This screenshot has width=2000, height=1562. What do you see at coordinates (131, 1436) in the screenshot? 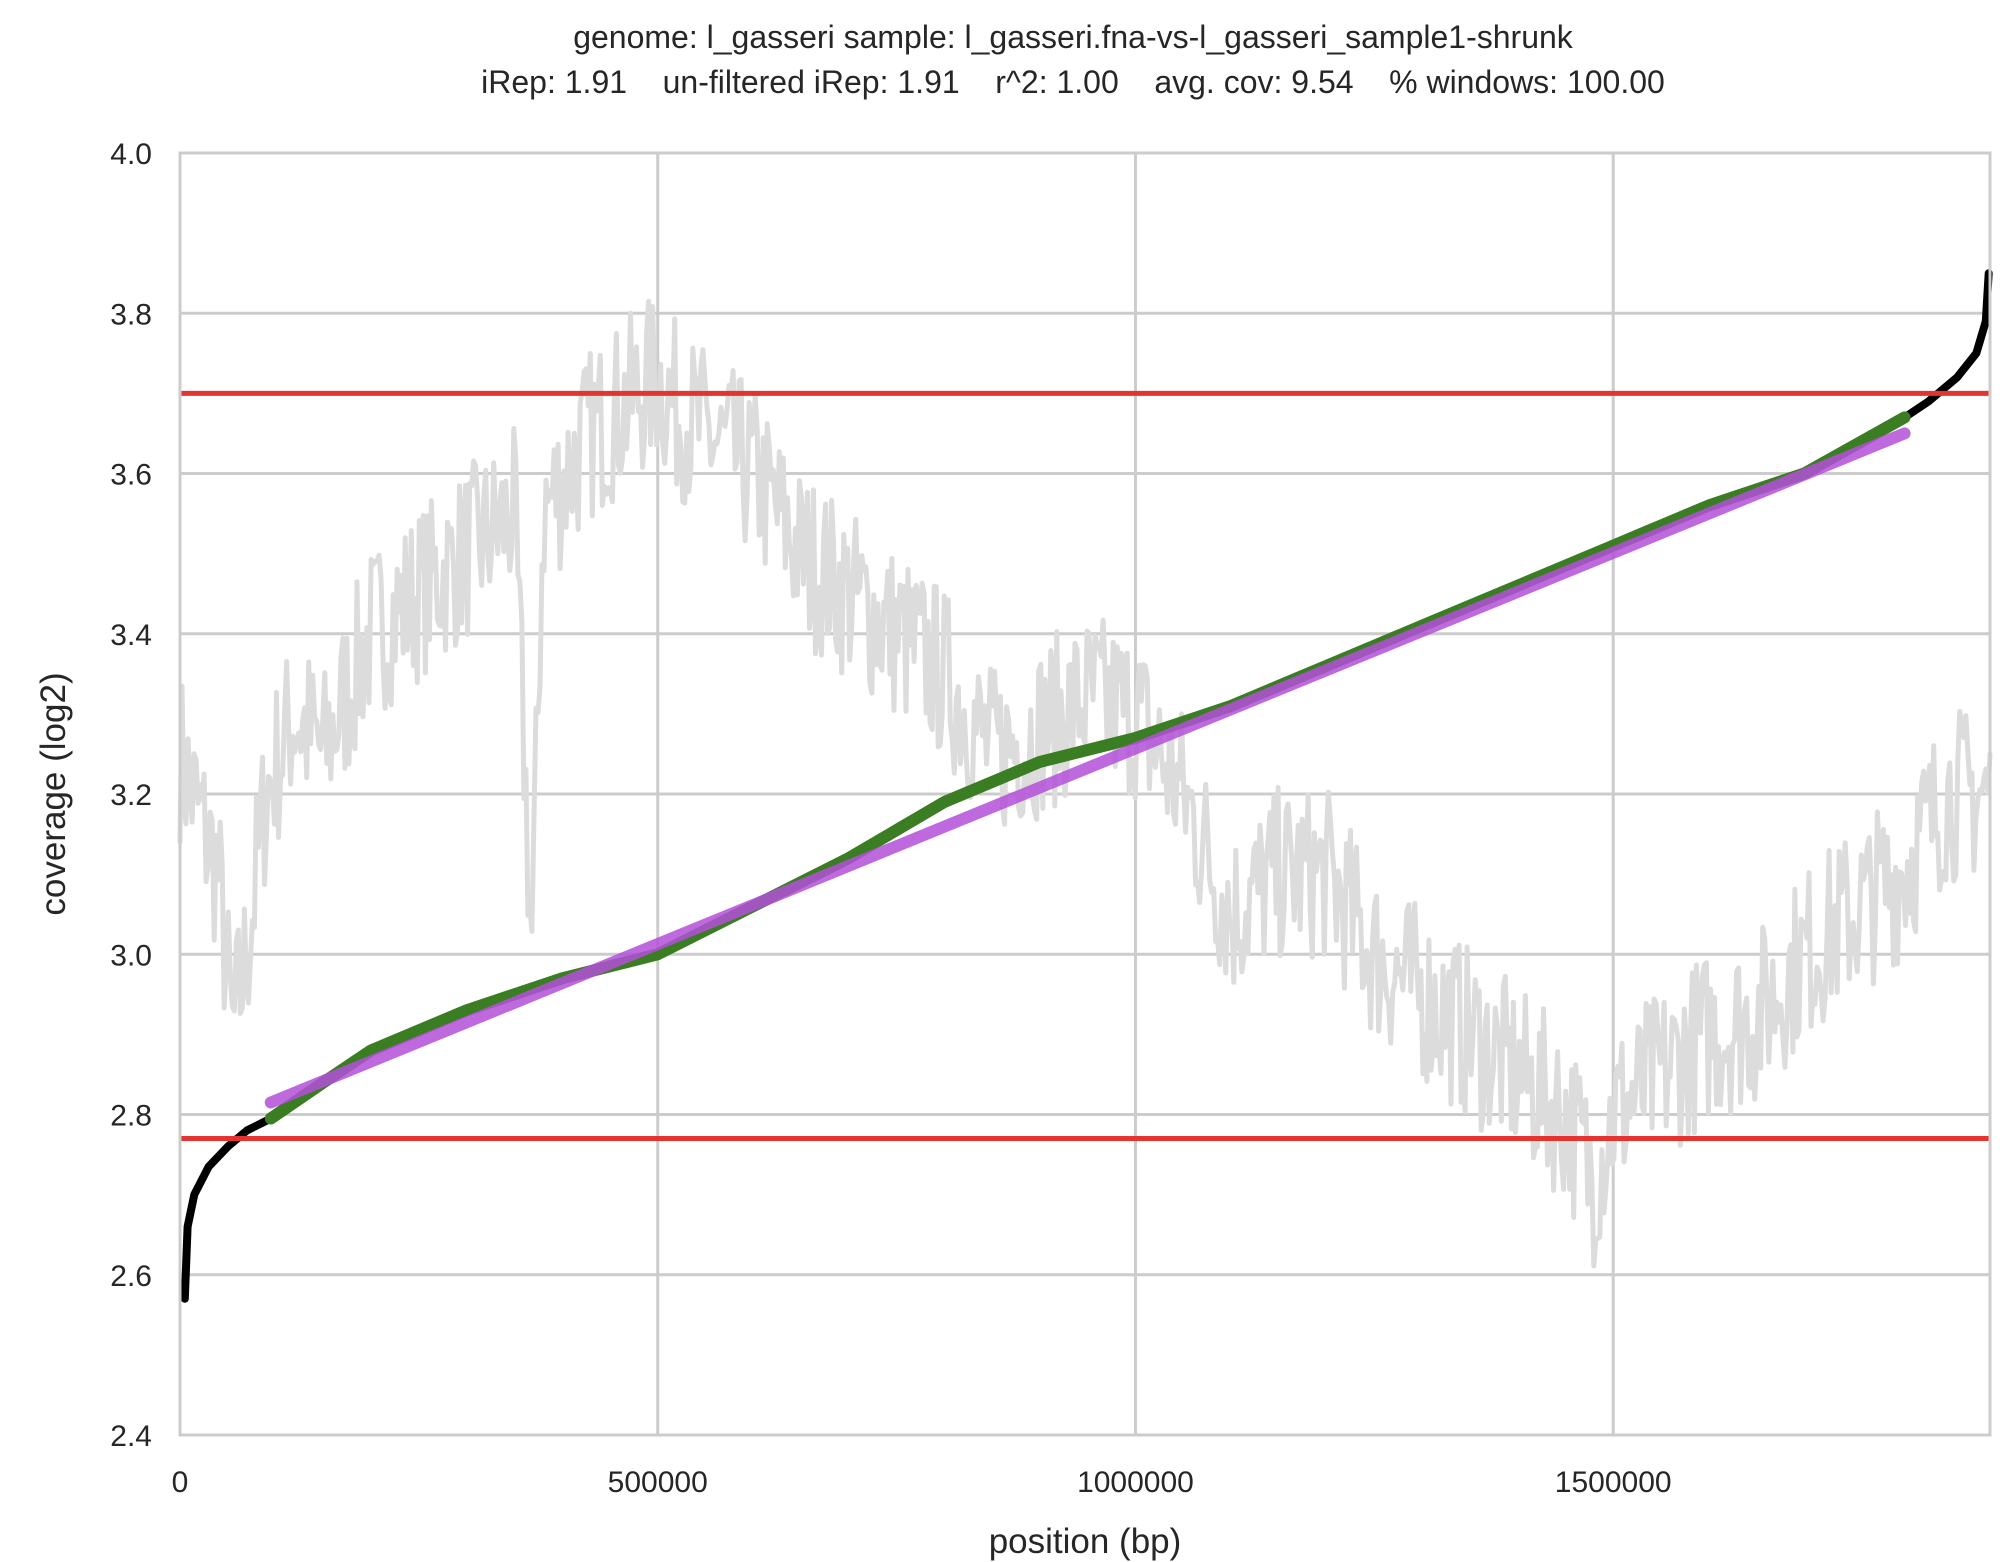
I see `y-tick-label: 2.4` at bounding box center [131, 1436].